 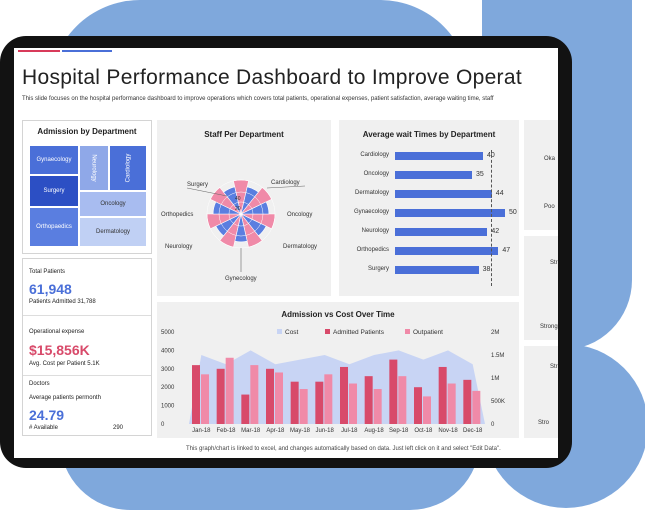 I want to click on x-tick: Apr-18, so click(x=275, y=431).